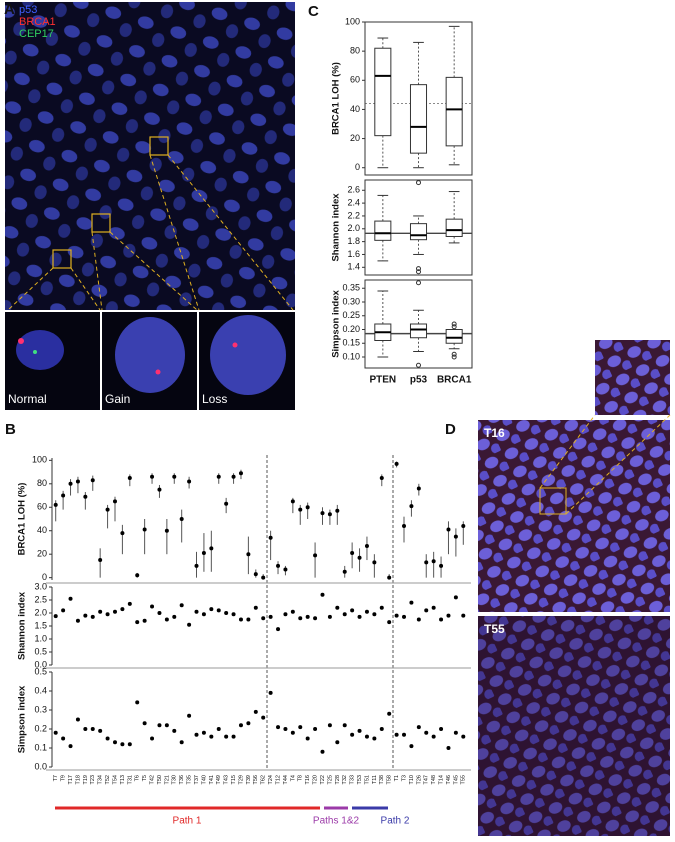 Image resolution: width=675 pixels, height=842 pixels. Describe the element at coordinates (152, 779) in the screenshot. I see `x-tick-label: T42` at that location.